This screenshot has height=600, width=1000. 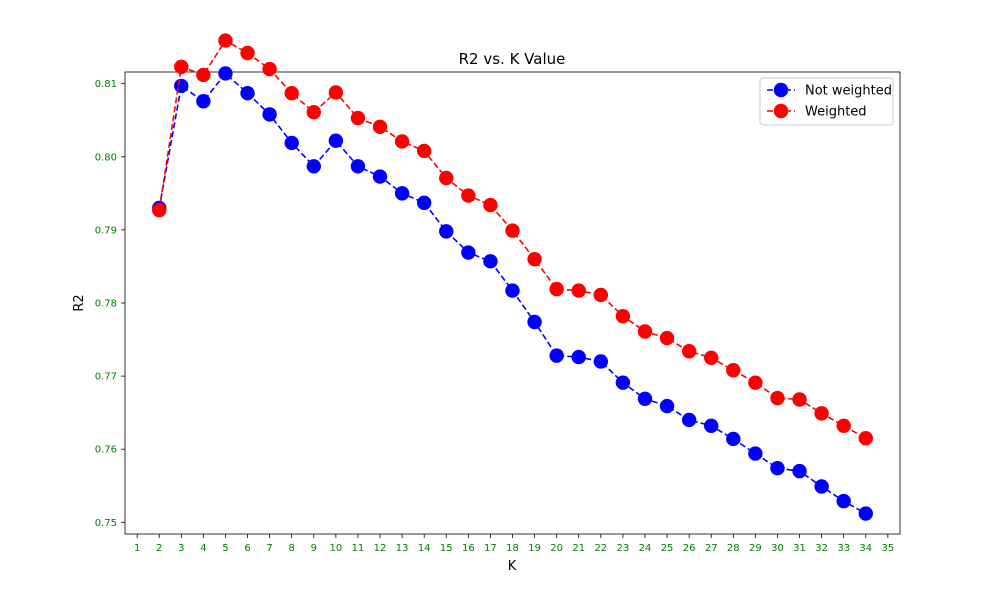 I want to click on x-tick-label: 14, so click(x=424, y=548).